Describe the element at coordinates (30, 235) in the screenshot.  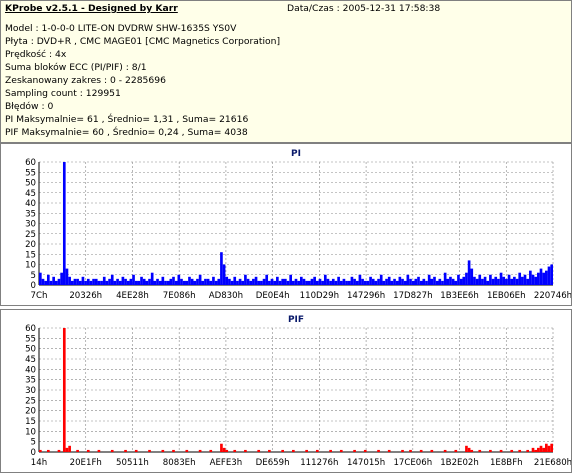
I see `pi-y-tick: 25` at that location.